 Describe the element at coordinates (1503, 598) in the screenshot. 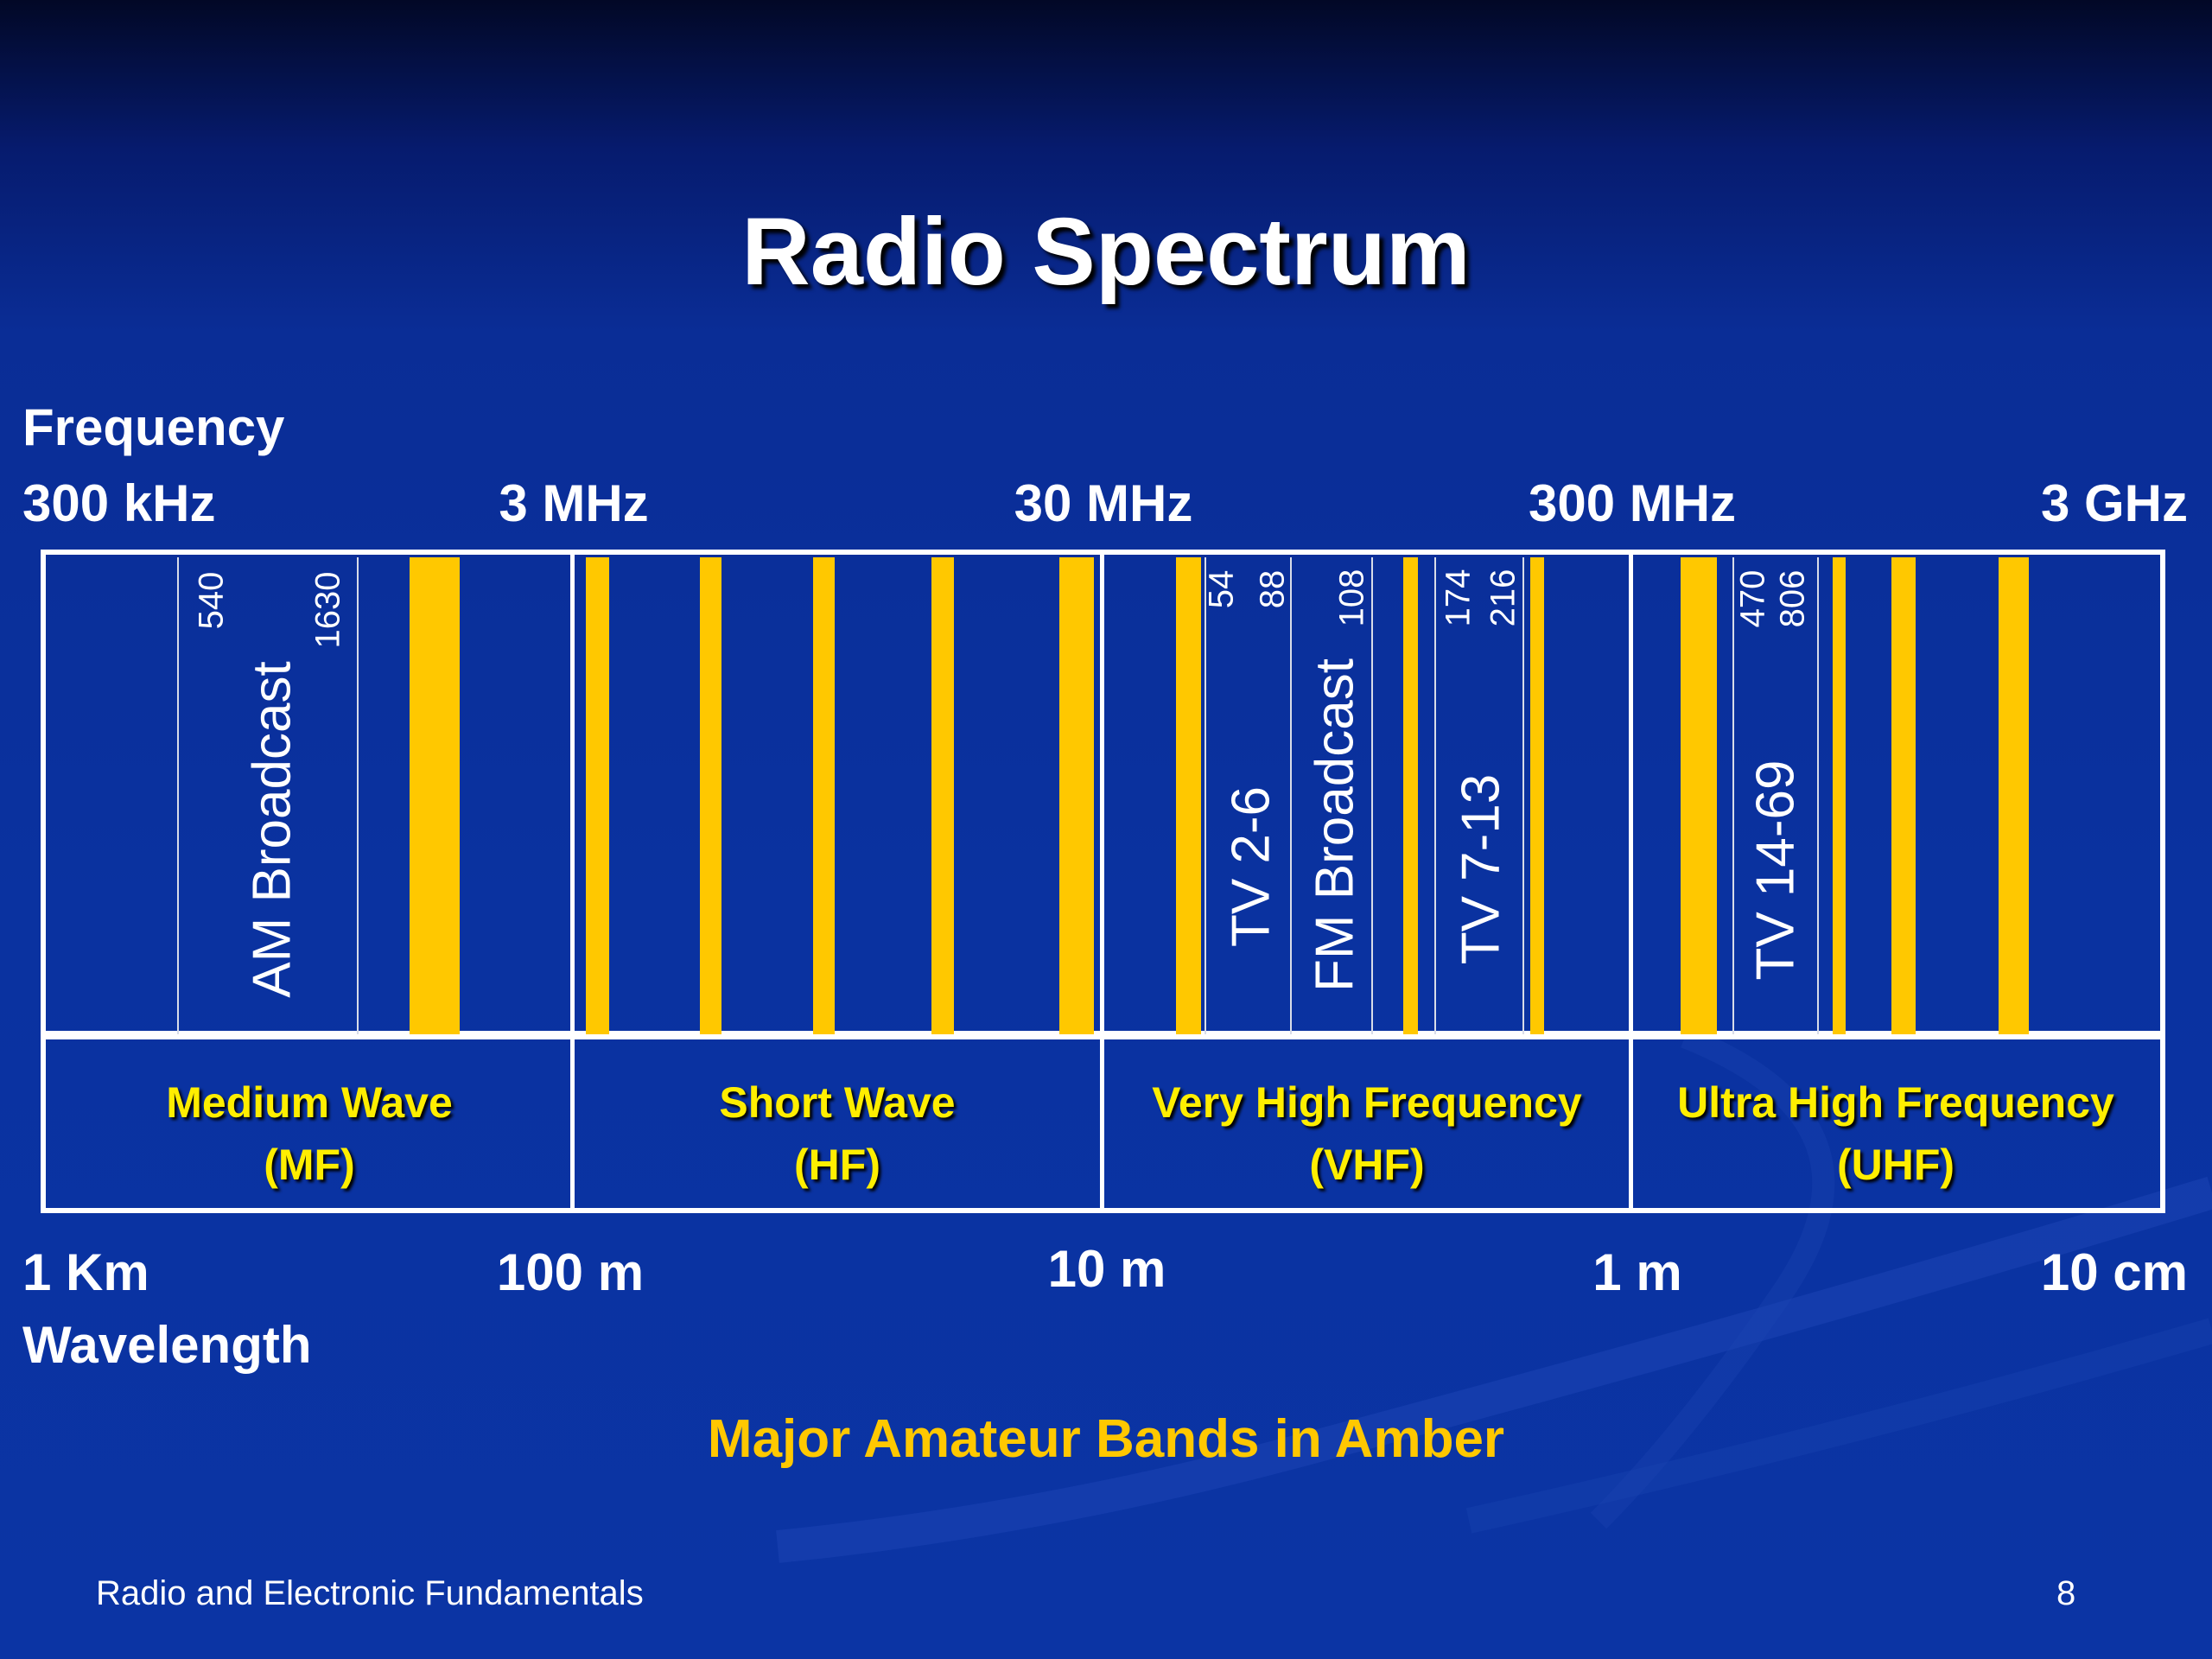

I see `tv-7-13-end-freq: 216` at that location.